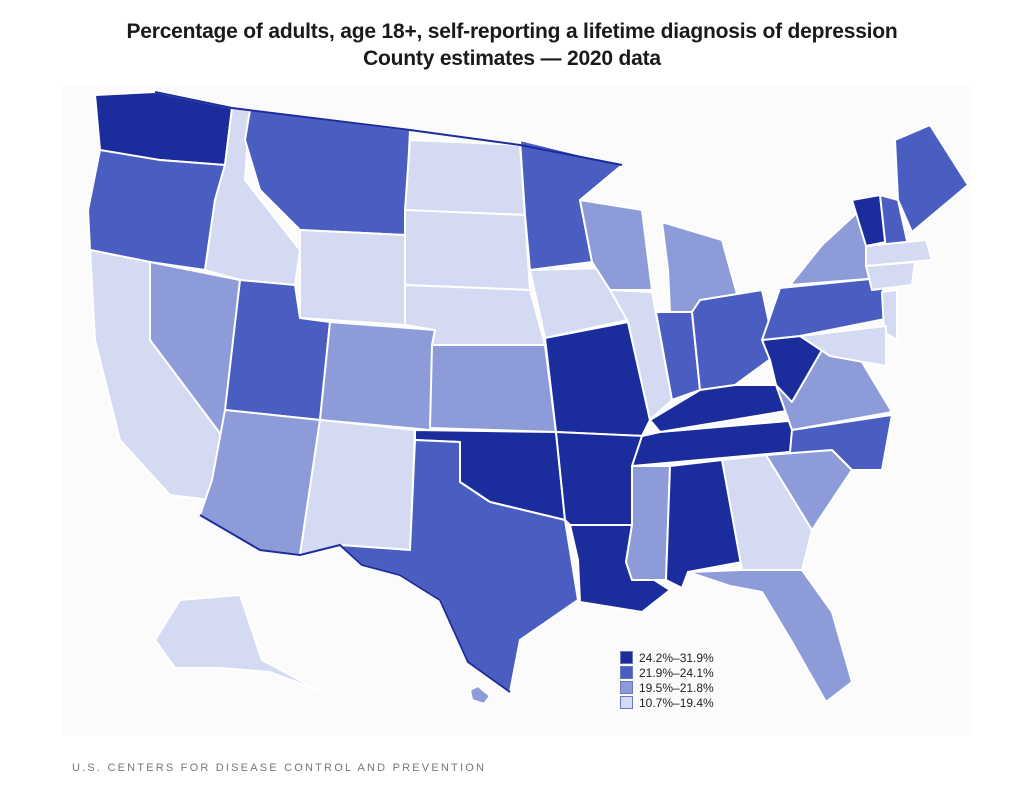  Describe the element at coordinates (770, 636) in the screenshot. I see `state-fl` at that location.